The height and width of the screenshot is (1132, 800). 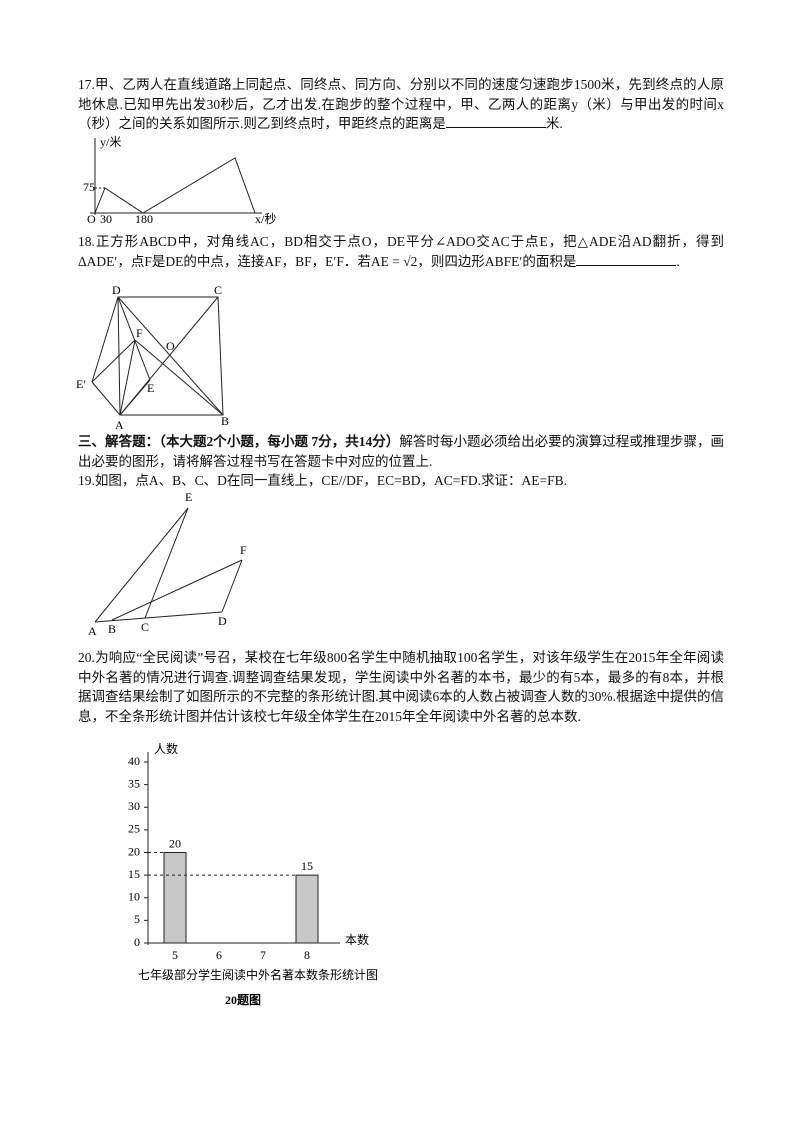 What do you see at coordinates (175, 843) in the screenshot?
I see `data-label: 20` at bounding box center [175, 843].